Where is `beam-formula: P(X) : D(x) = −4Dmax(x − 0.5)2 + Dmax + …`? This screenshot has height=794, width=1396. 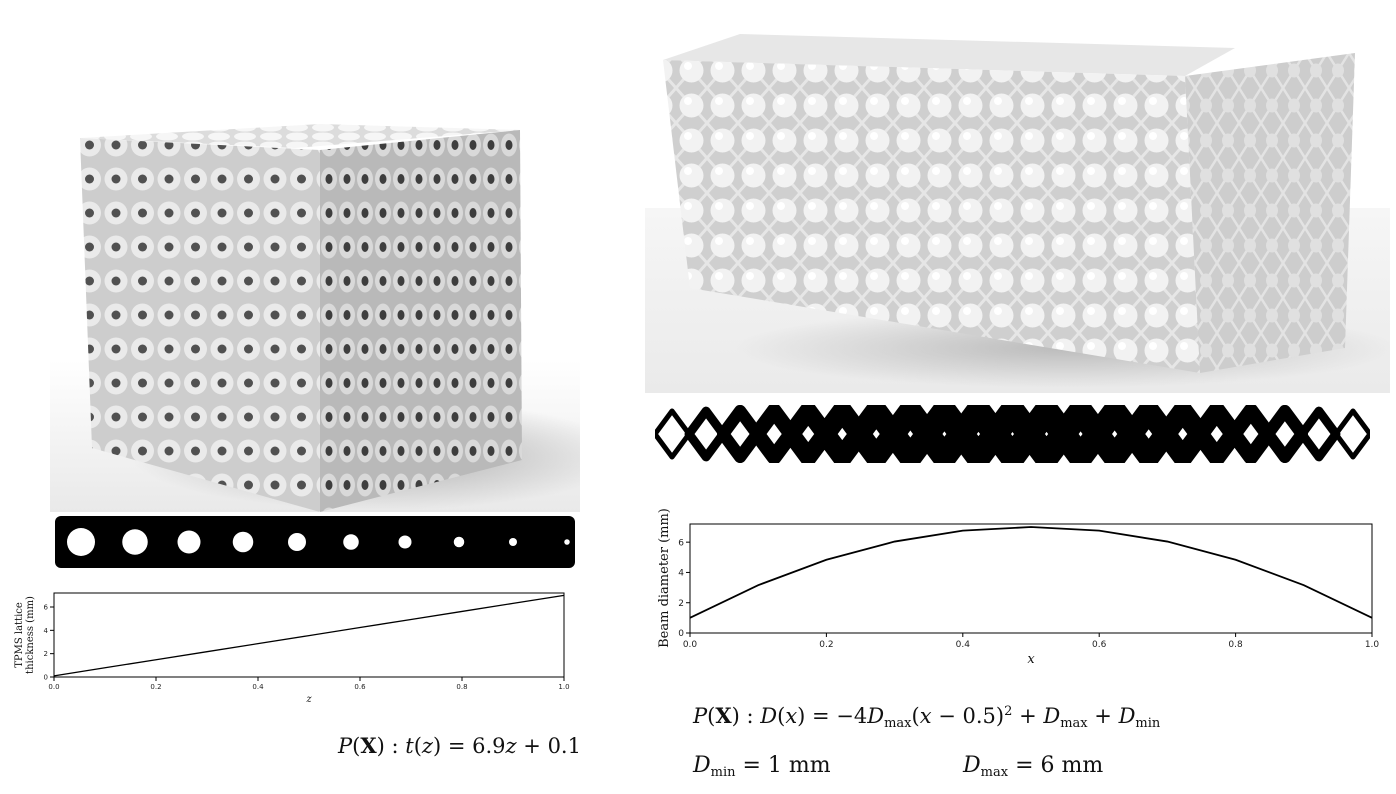
beam-formula: P(X) : D(x) = −4Dmax(x − 0.5)2 + Dmax + … is located at coordinates (927, 717).